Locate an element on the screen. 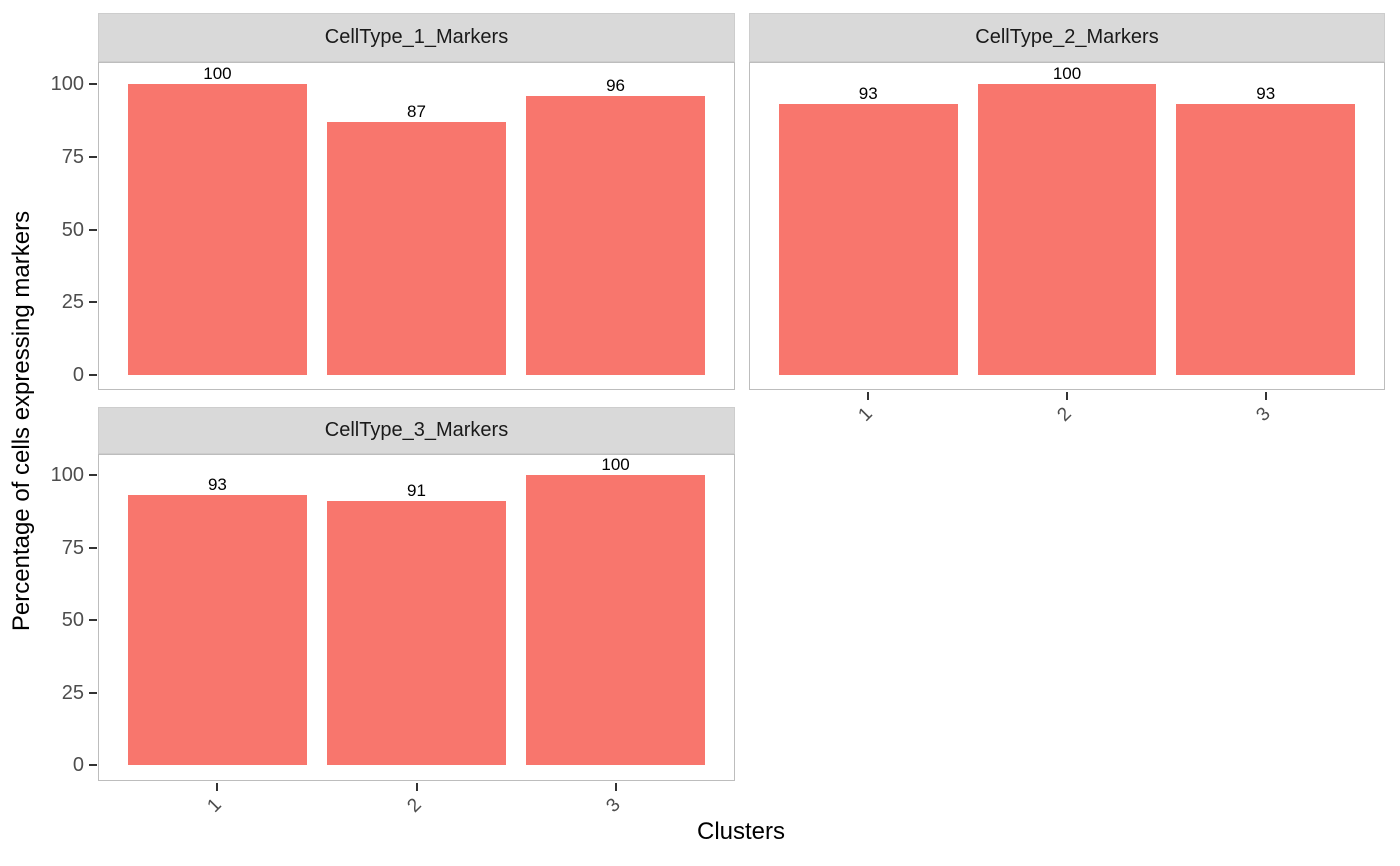 The height and width of the screenshot is (866, 1400). facet-strip-title: CellType_3_Markers is located at coordinates (416, 430).